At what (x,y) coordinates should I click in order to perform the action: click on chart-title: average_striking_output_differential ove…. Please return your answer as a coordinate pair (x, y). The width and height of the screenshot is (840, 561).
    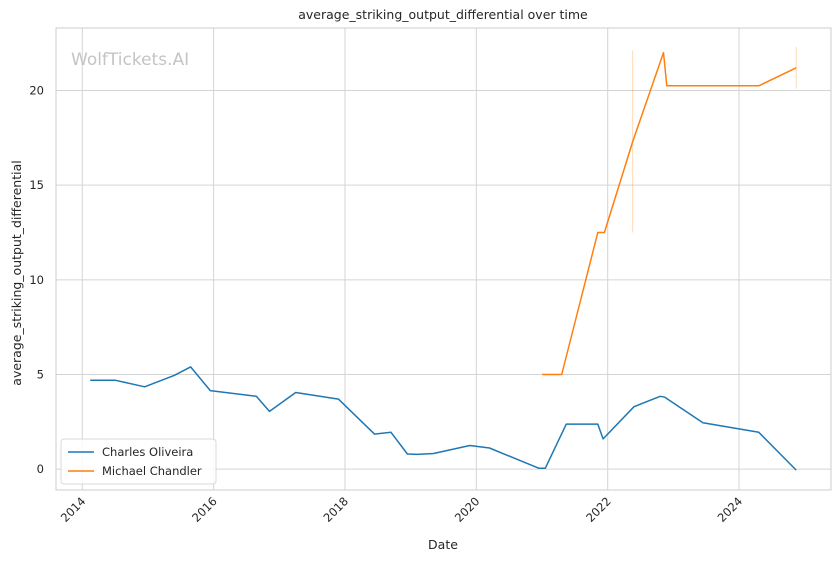
    Looking at the image, I should click on (443, 14).